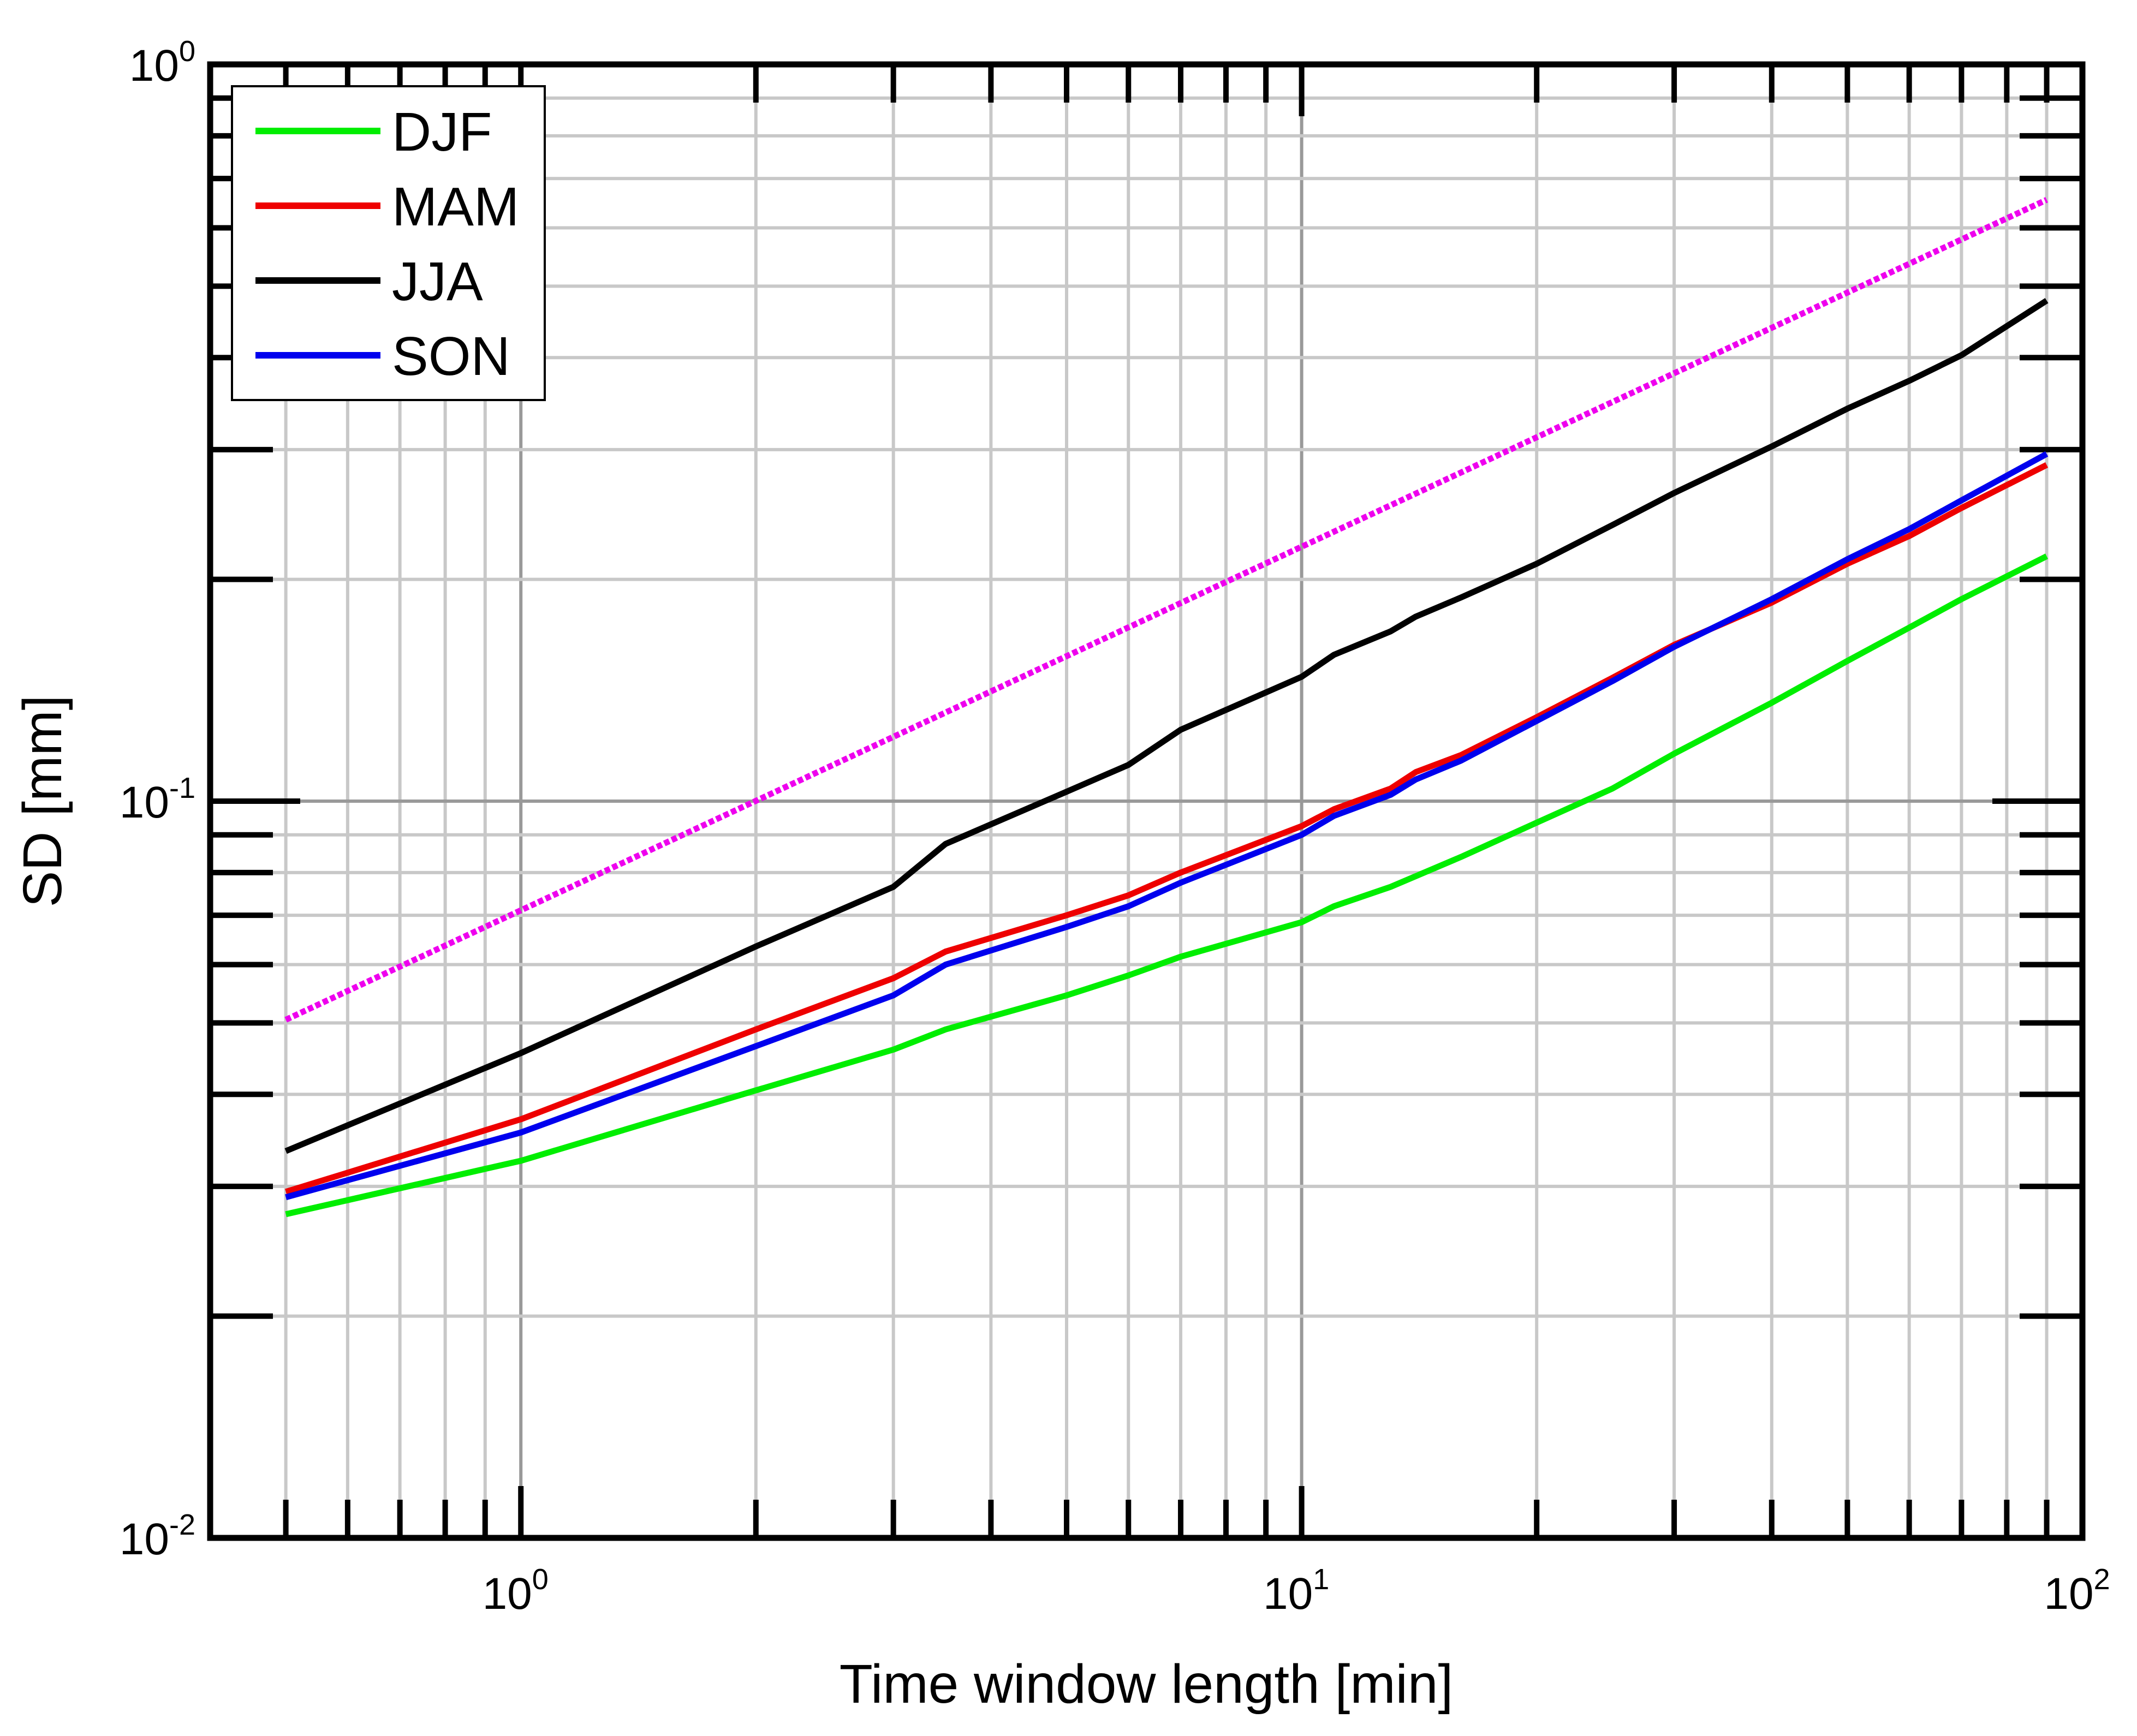  Describe the element at coordinates (516, 1591) in the screenshot. I see `x-tick-label: 10⁰` at that location.